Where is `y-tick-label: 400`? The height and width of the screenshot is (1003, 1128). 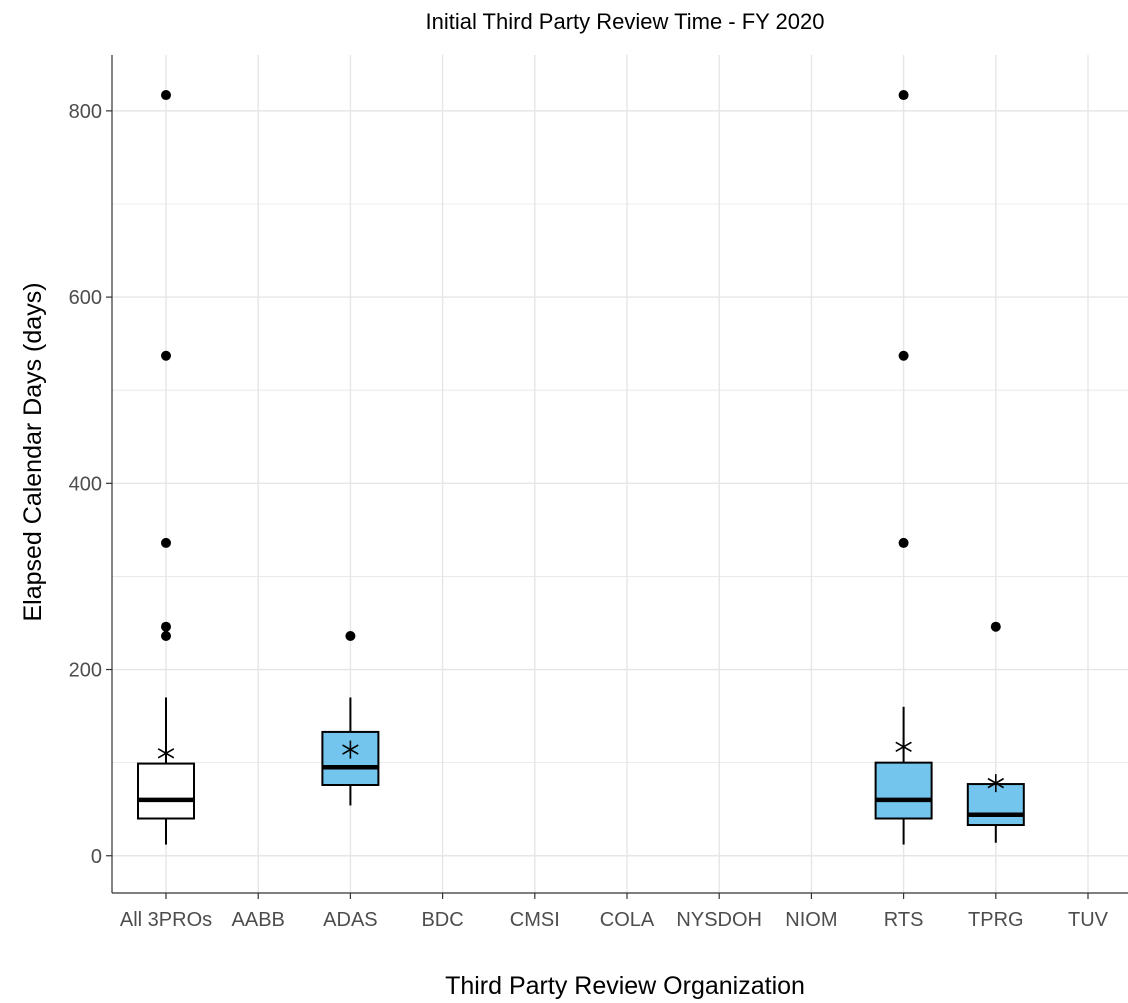 y-tick-label: 400 is located at coordinates (85, 484).